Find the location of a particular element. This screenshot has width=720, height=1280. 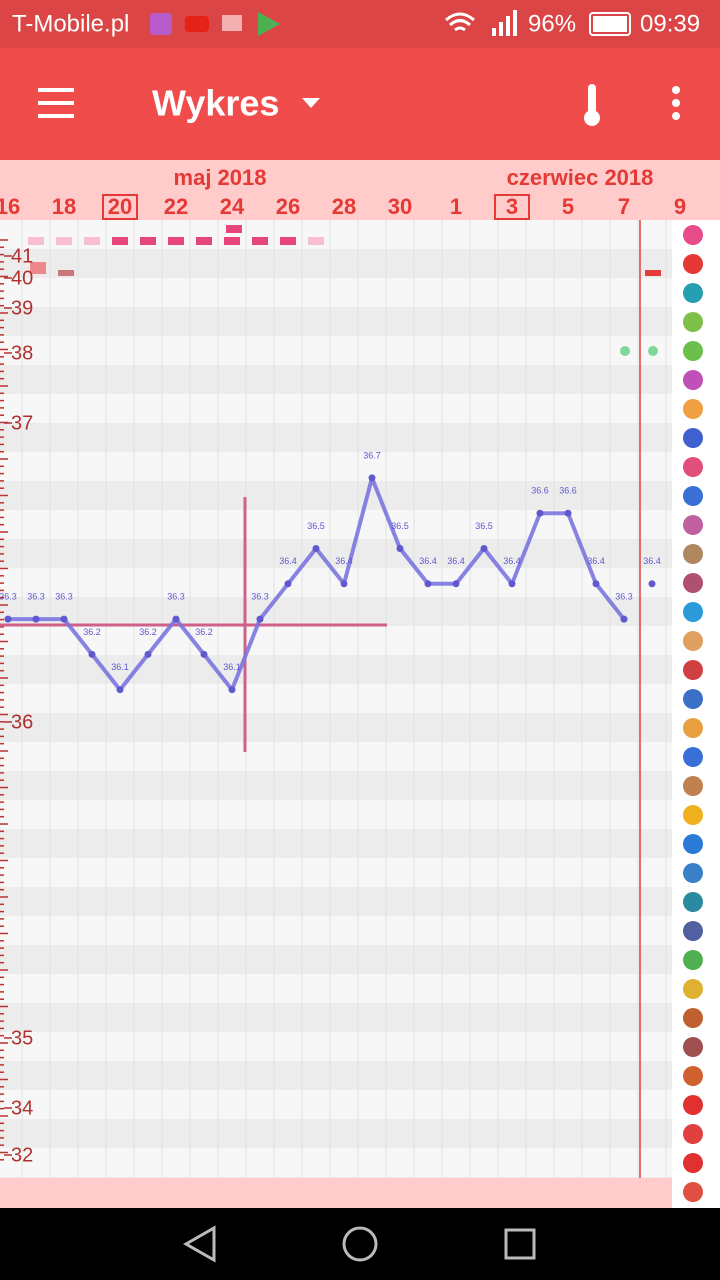

back-button is located at coordinates (199, 1244).